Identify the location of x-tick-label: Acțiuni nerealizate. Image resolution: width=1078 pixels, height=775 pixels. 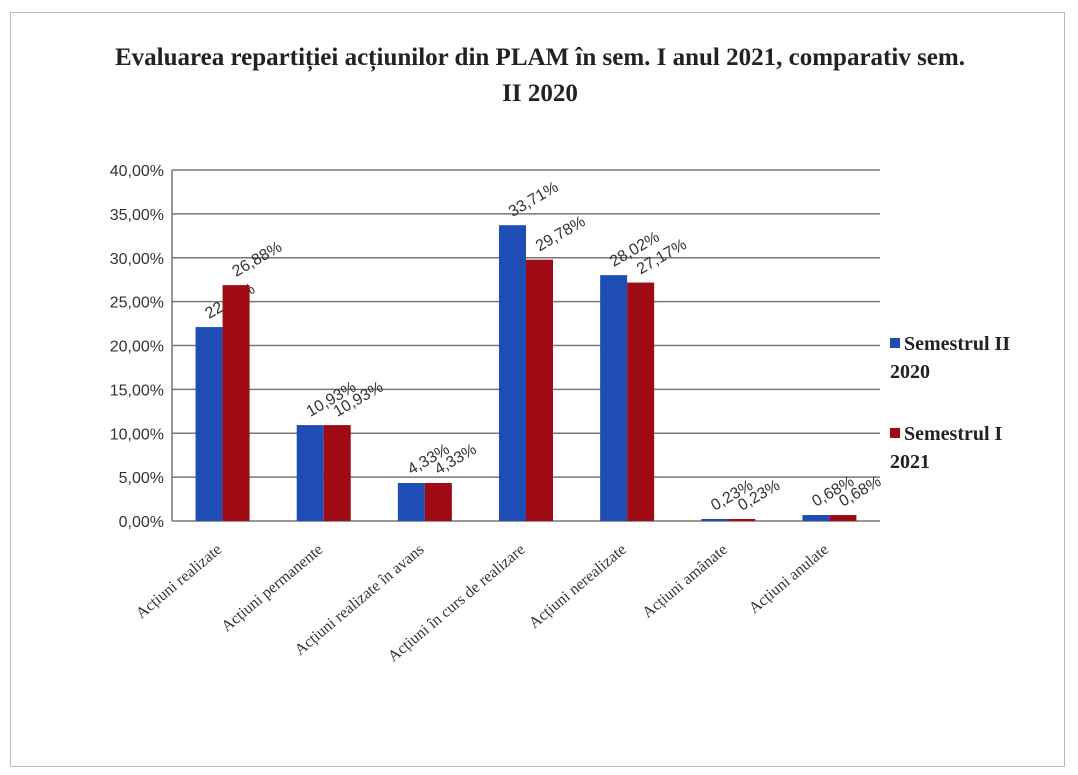
(578, 586).